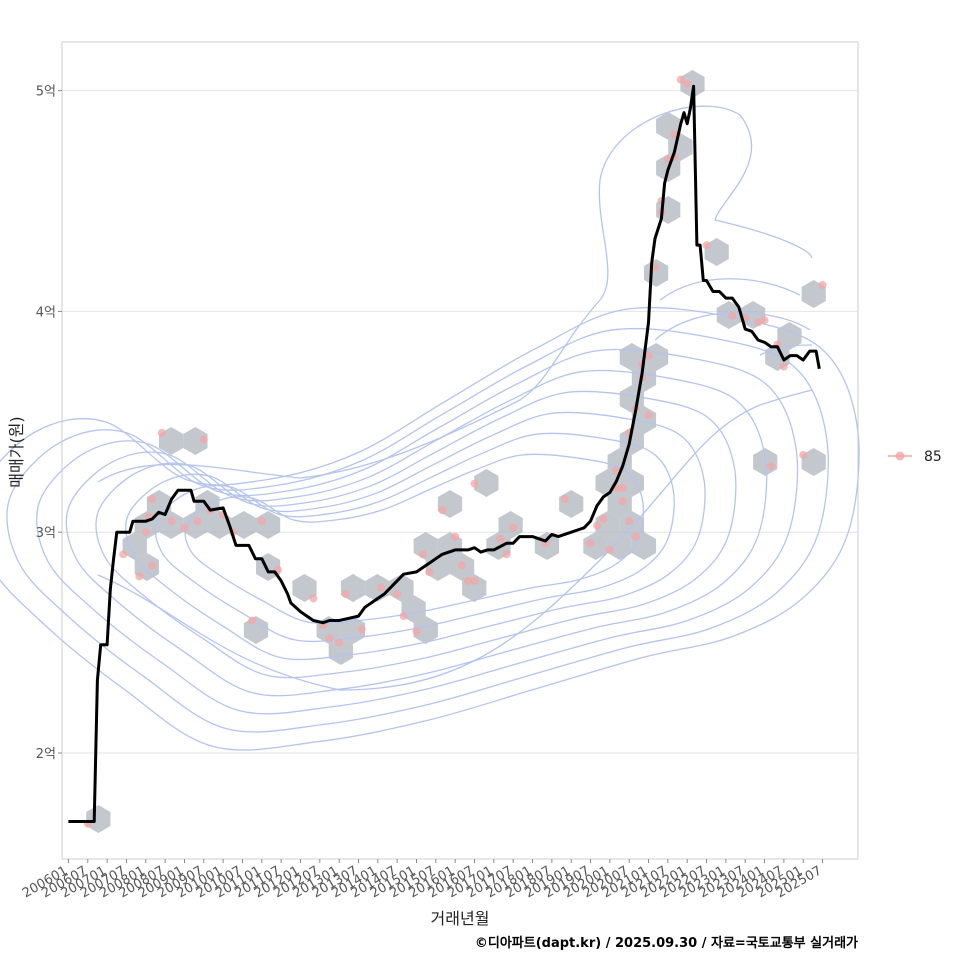 This screenshot has height=960, width=960. I want to click on y-tick-label: 2억, so click(46, 754).